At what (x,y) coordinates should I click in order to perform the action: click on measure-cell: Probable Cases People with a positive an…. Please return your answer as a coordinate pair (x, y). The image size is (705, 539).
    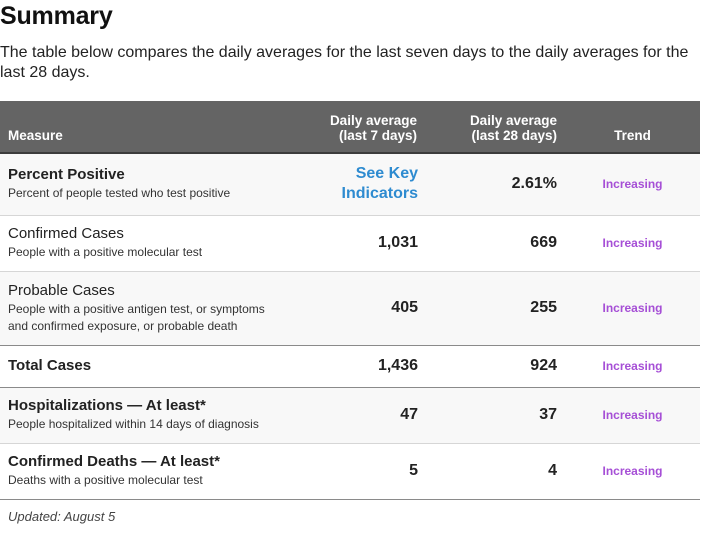
    Looking at the image, I should click on (150, 308).